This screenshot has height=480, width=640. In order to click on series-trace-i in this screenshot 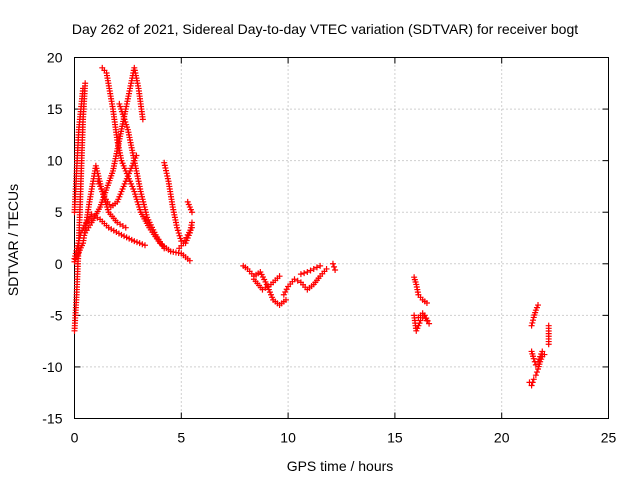, I will do `click(178, 203)`.